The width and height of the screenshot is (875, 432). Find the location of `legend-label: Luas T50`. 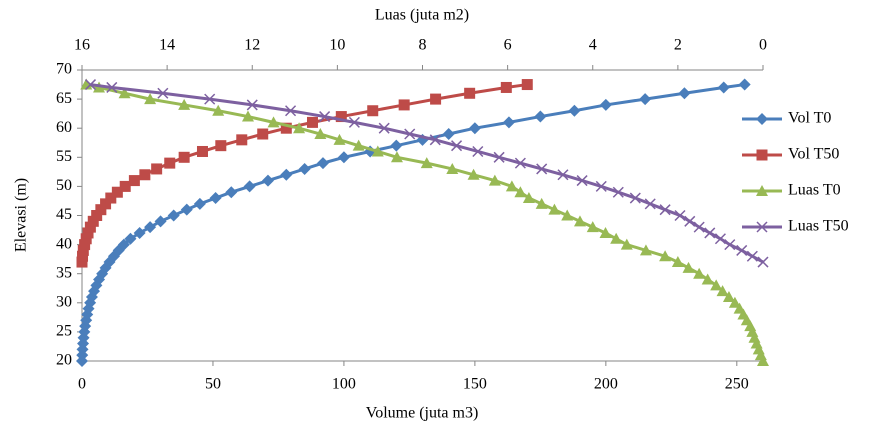

legend-label: Luas T50 is located at coordinates (818, 226).